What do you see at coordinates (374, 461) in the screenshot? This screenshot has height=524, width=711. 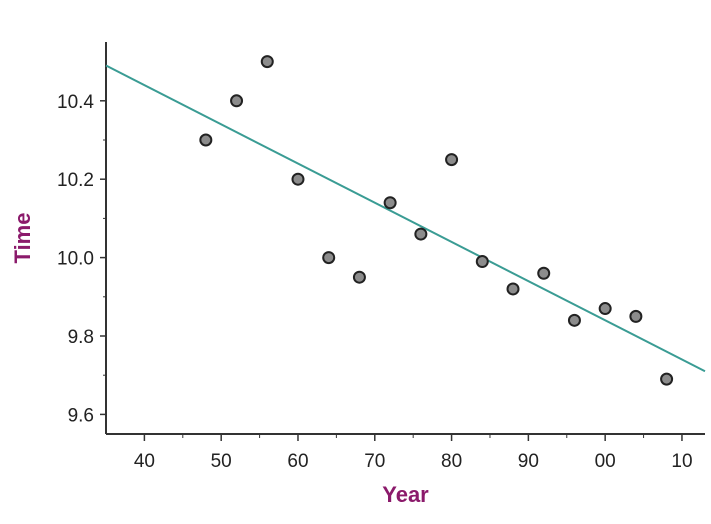 I see `x-tick-label: 70` at bounding box center [374, 461].